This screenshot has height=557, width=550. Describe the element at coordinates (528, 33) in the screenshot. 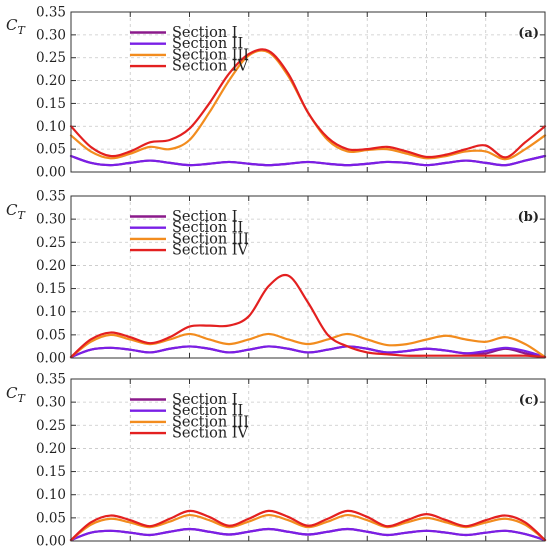

I see `panel-tag: (a)` at that location.